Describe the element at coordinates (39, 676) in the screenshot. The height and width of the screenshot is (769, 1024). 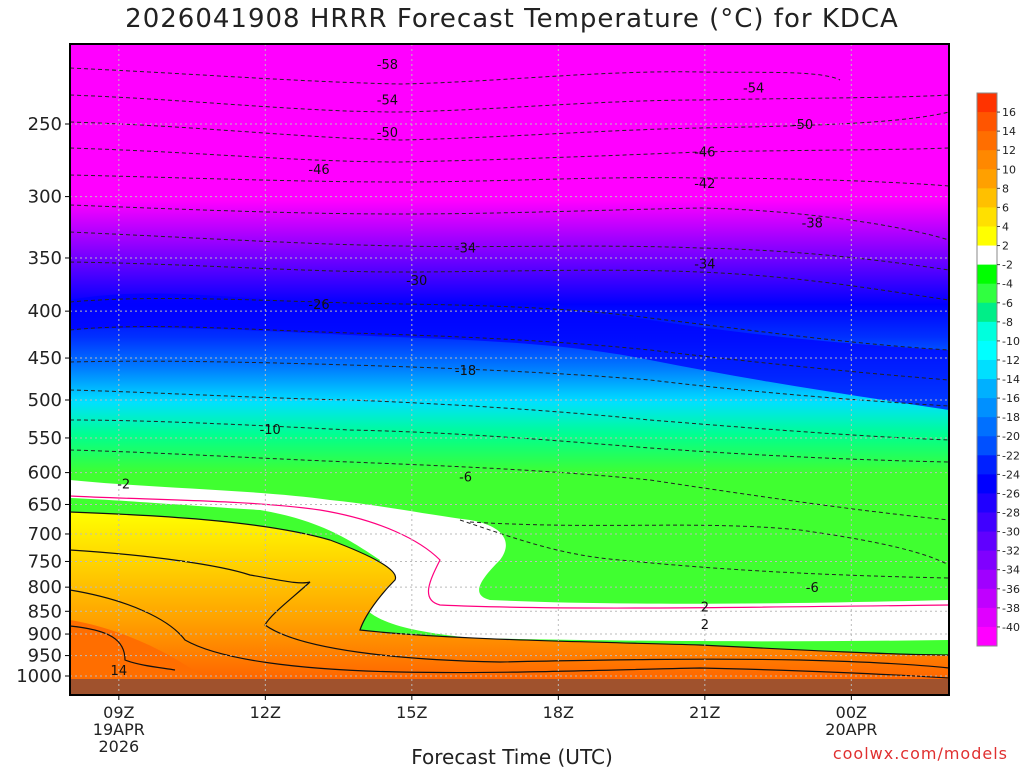
I see `y-tick-label: 1000` at that location.